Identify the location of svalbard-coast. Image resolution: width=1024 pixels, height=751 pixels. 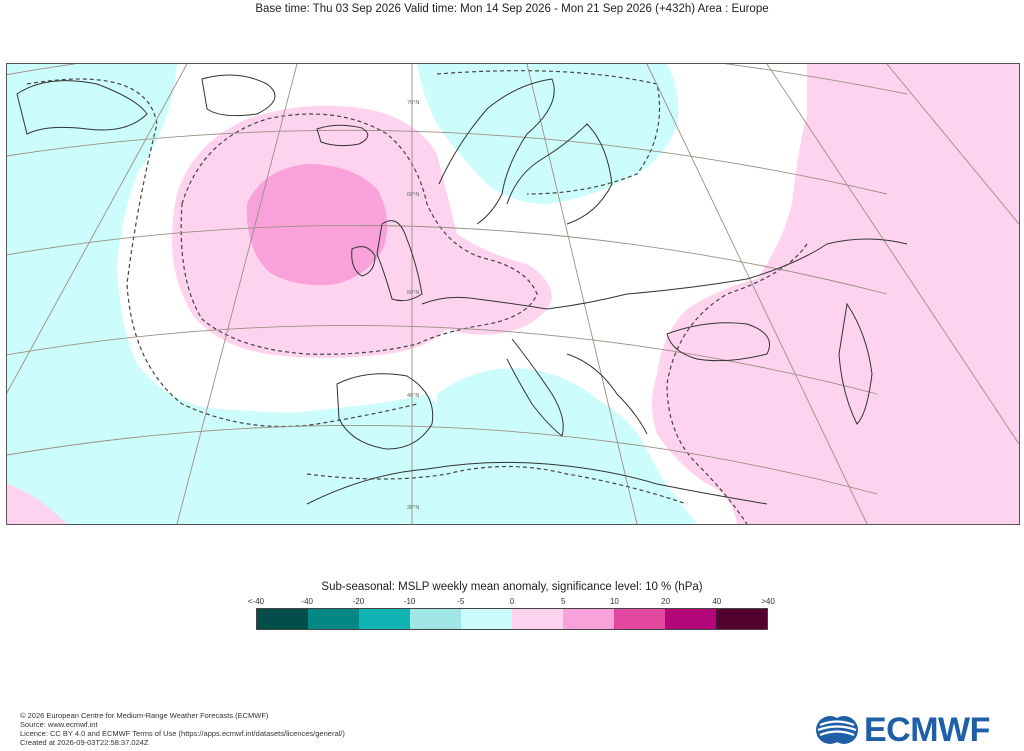
(238, 95).